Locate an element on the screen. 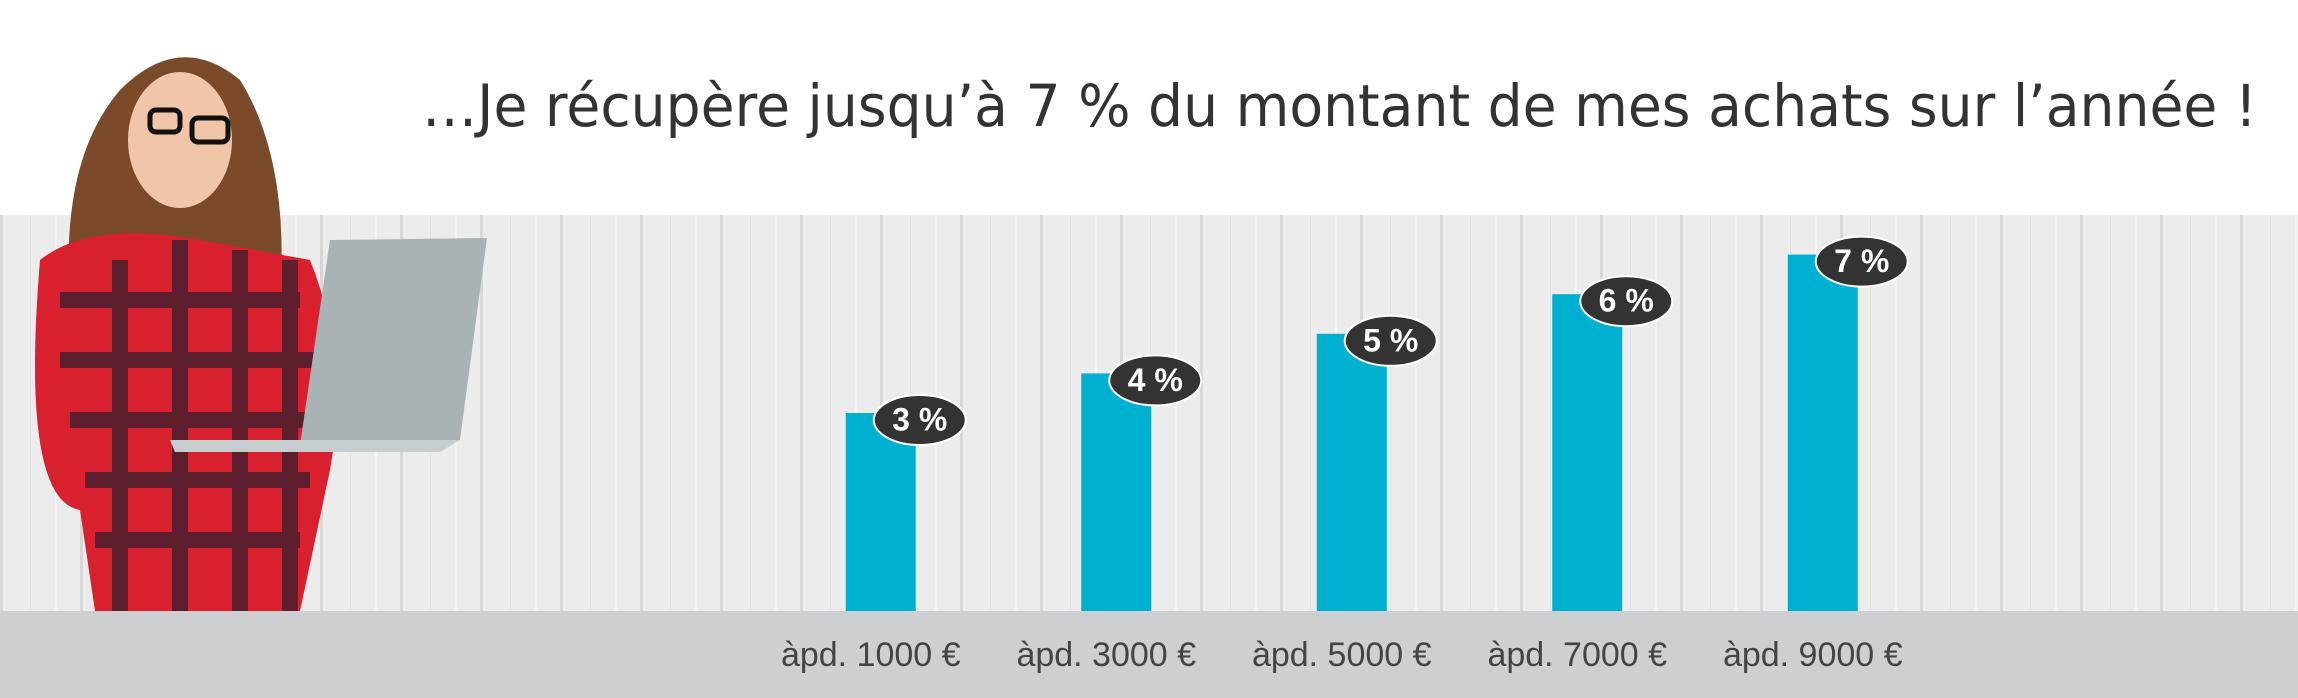 The image size is (2298, 698). value-label: 4 % is located at coordinates (1155, 380).